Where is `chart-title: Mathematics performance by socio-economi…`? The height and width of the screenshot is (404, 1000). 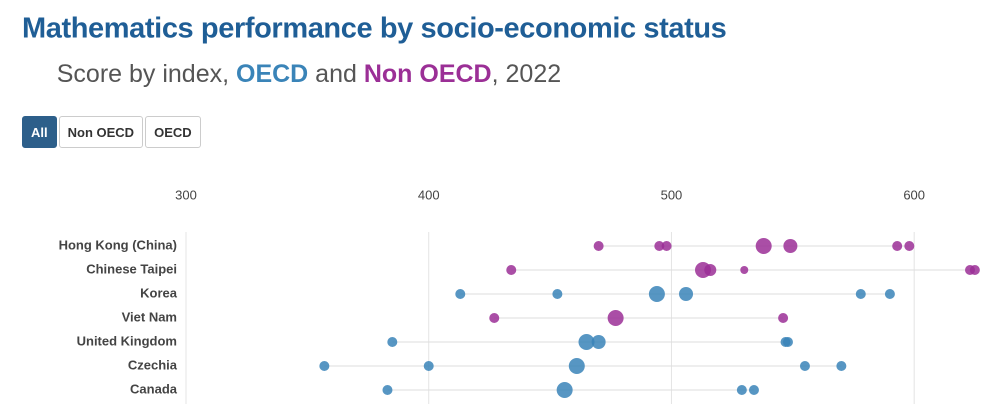
chart-title: Mathematics performance by socio-economi… is located at coordinates (374, 29).